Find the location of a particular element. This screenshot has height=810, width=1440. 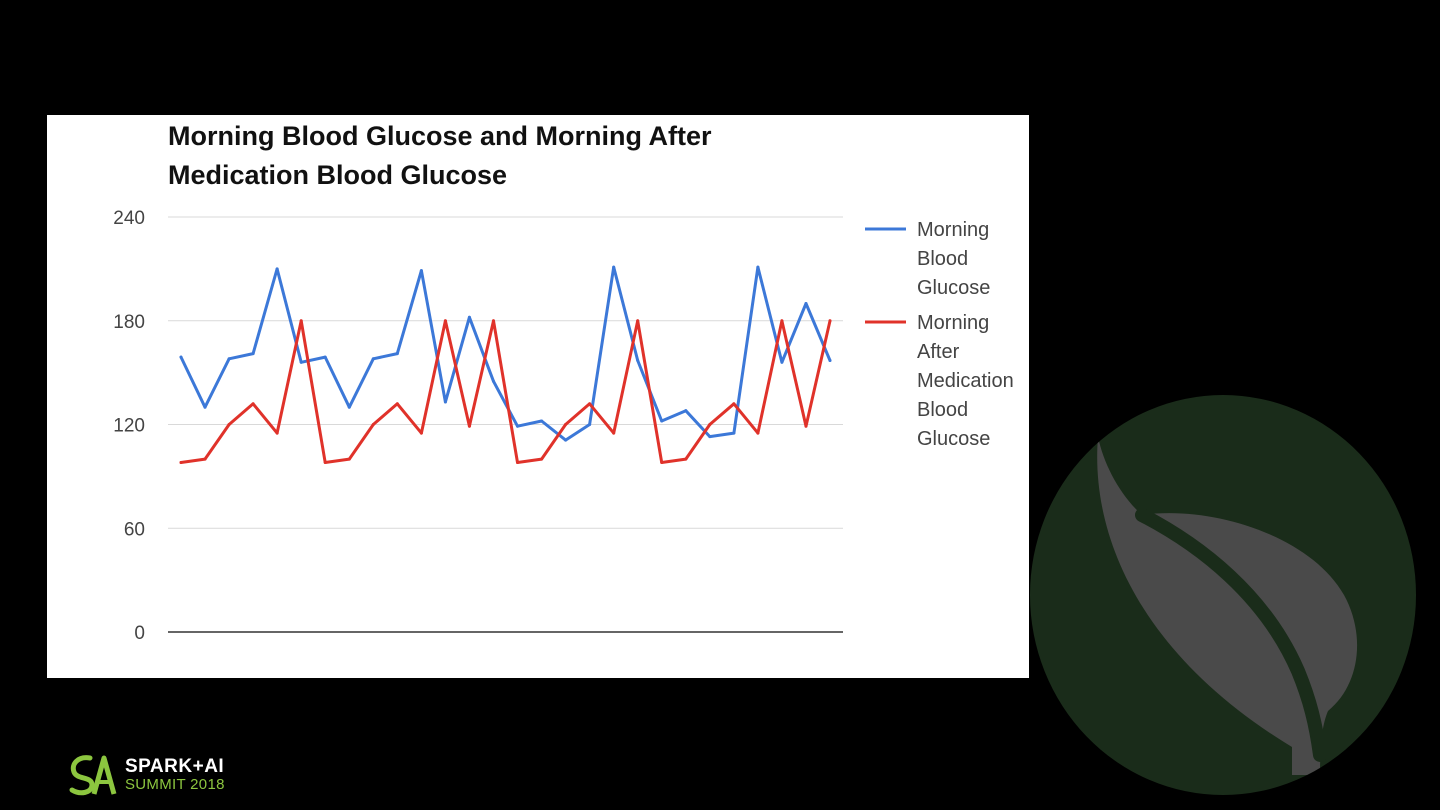

y-tick-label: 180 is located at coordinates (129, 322).